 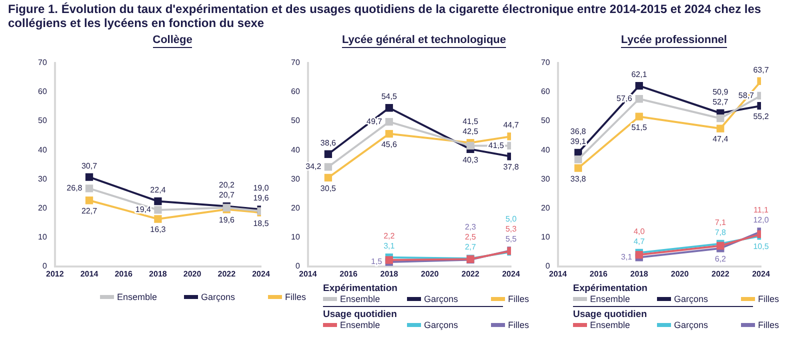 I want to click on chart-subtitle: Lycée général et technologique, so click(x=424, y=41).